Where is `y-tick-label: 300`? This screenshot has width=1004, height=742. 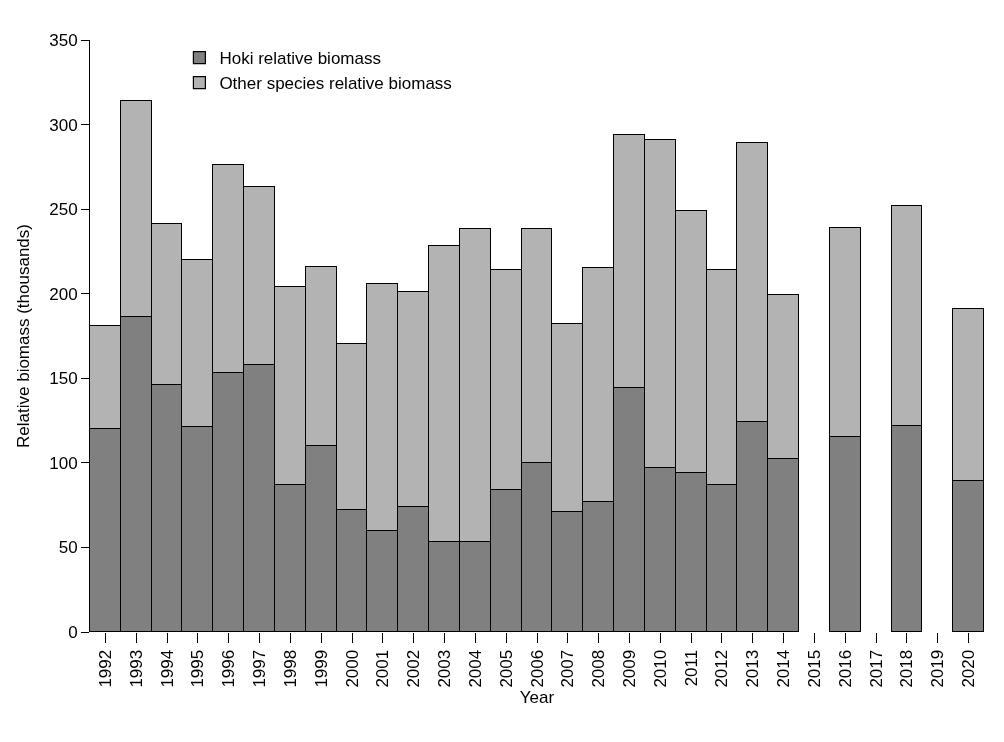
y-tick-label: 300 is located at coordinates (63, 125).